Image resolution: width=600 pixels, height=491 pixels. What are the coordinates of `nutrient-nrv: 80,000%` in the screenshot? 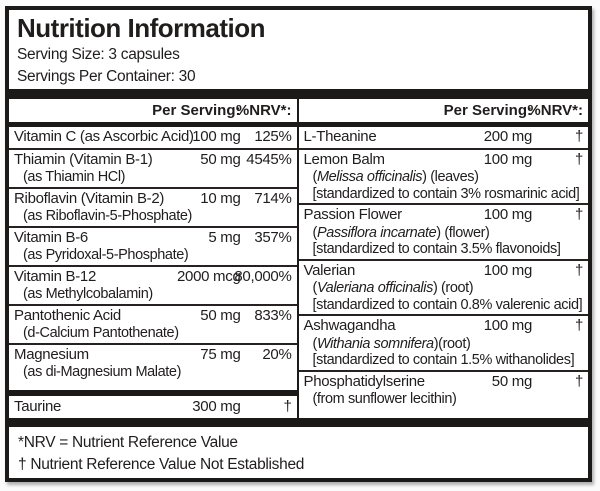 It's located at (263, 276).